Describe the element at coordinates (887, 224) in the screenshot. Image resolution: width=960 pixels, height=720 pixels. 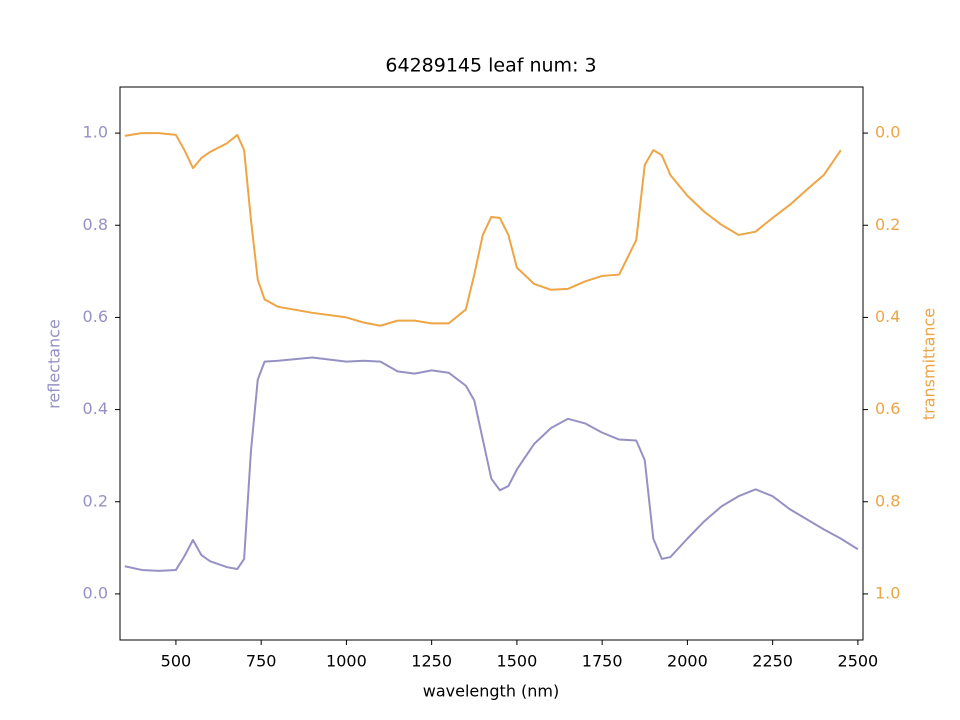
I see `y2-tick-label: 0.2` at that location.